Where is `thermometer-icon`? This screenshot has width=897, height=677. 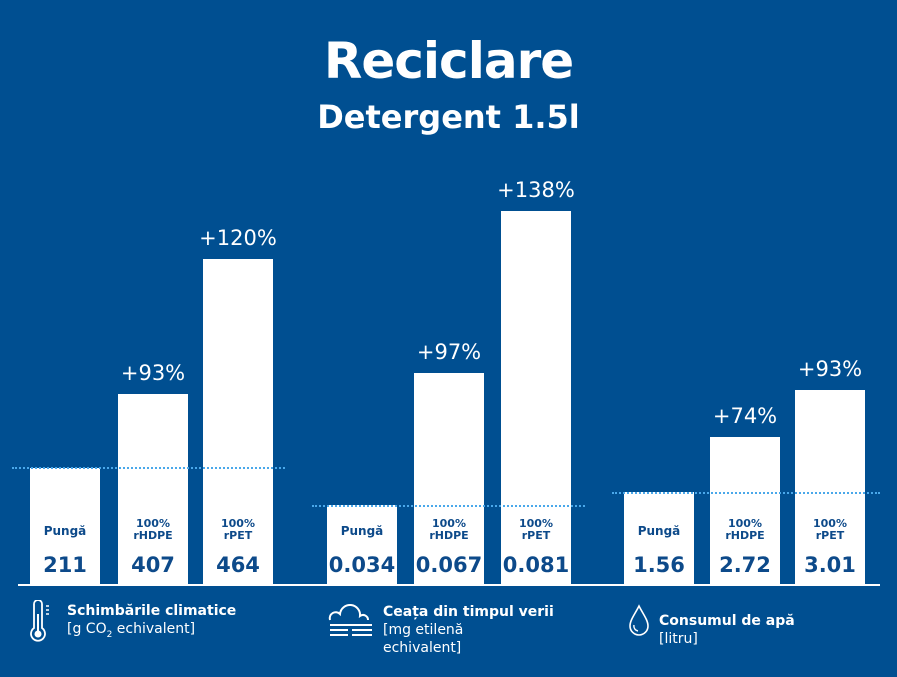 thermometer-icon is located at coordinates (39, 621).